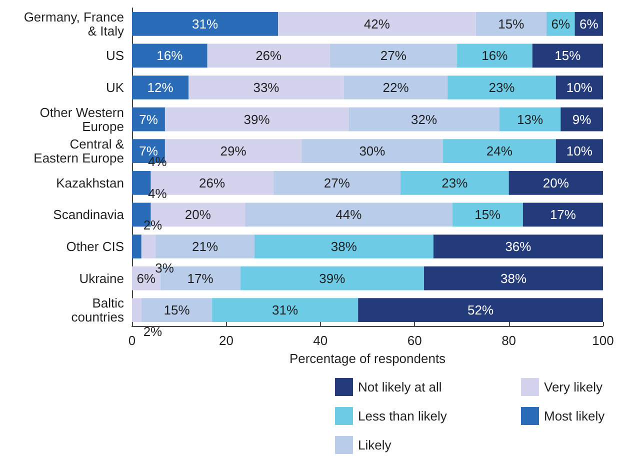 This screenshot has width=619, height=461. I want to click on data-label: 9%, so click(582, 119).